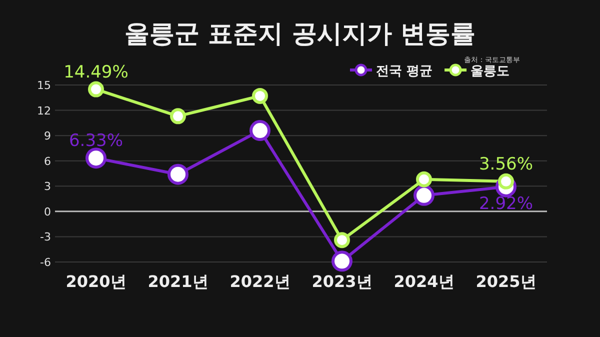 Image resolution: width=600 pixels, height=337 pixels. What do you see at coordinates (47, 187) in the screenshot?
I see `y-tick-label: 3` at bounding box center [47, 187].